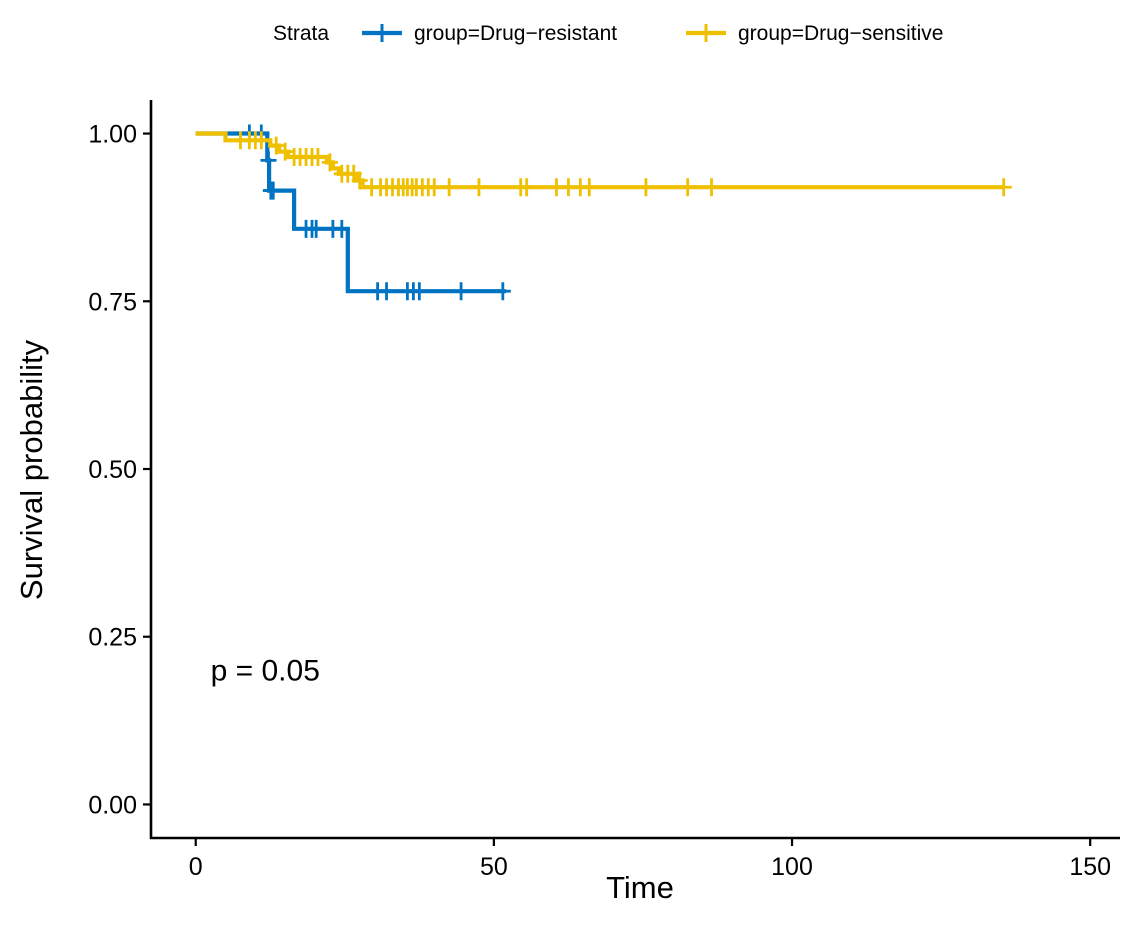 This screenshot has width=1133, height=926. I want to click on x-tick-label: 100, so click(792, 867).